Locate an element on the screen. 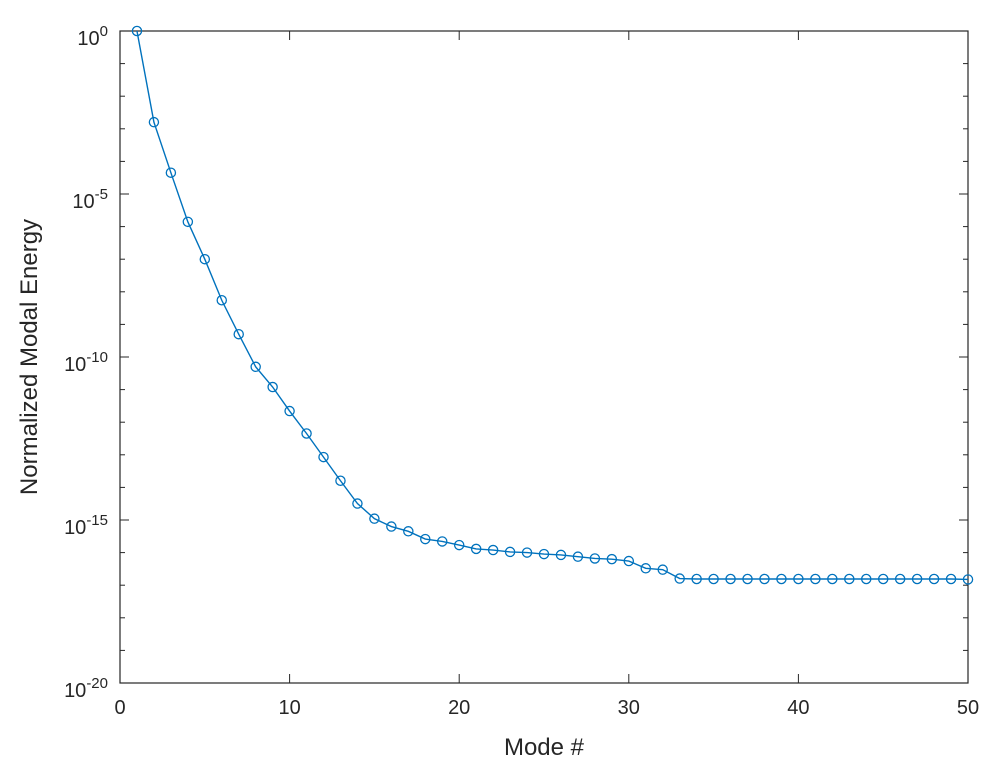 The width and height of the screenshot is (1000, 768). x-tick-label: 40 is located at coordinates (798, 708).